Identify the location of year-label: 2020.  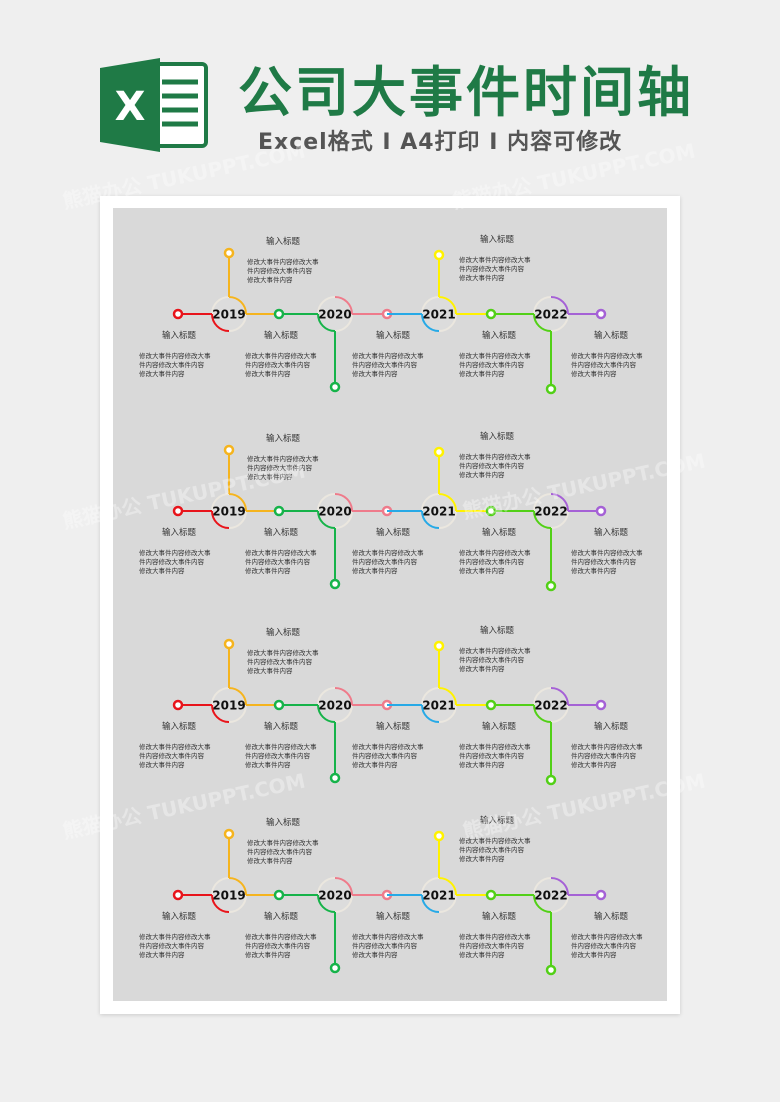
(334, 706).